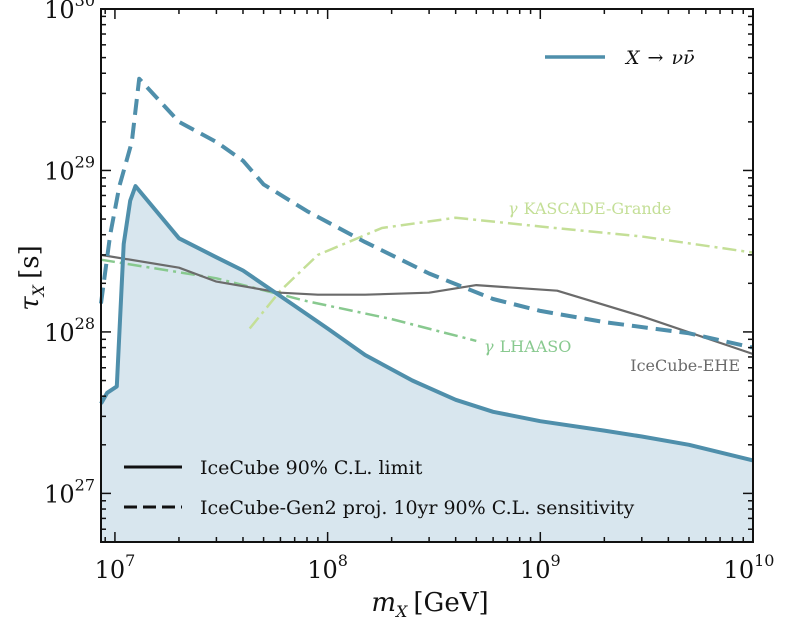  What do you see at coordinates (620, 58) in the screenshot?
I see `legend-channel: X → νν̄` at bounding box center [620, 58].